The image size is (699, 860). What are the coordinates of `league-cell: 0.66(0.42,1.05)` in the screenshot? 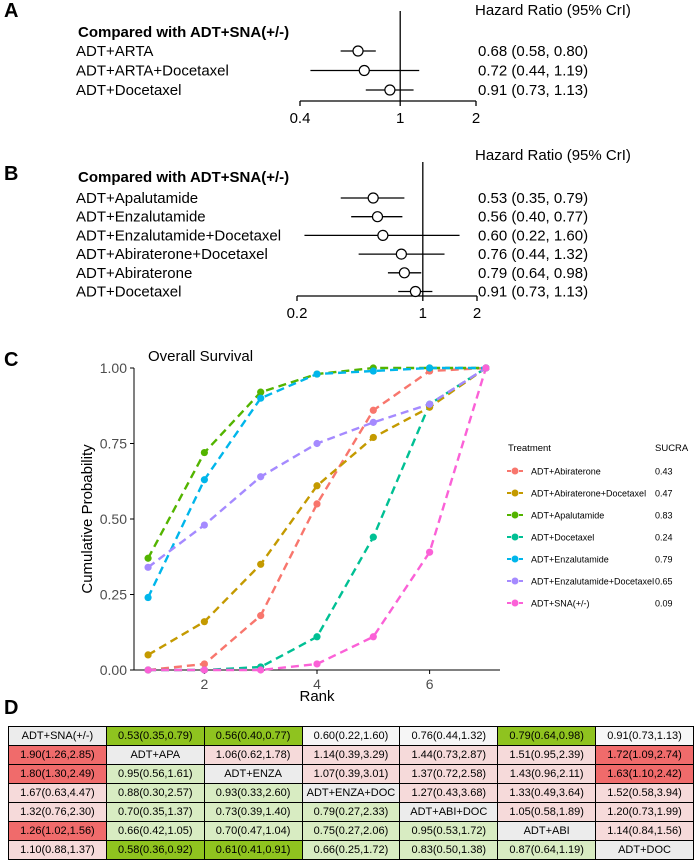 It's located at (155, 831).